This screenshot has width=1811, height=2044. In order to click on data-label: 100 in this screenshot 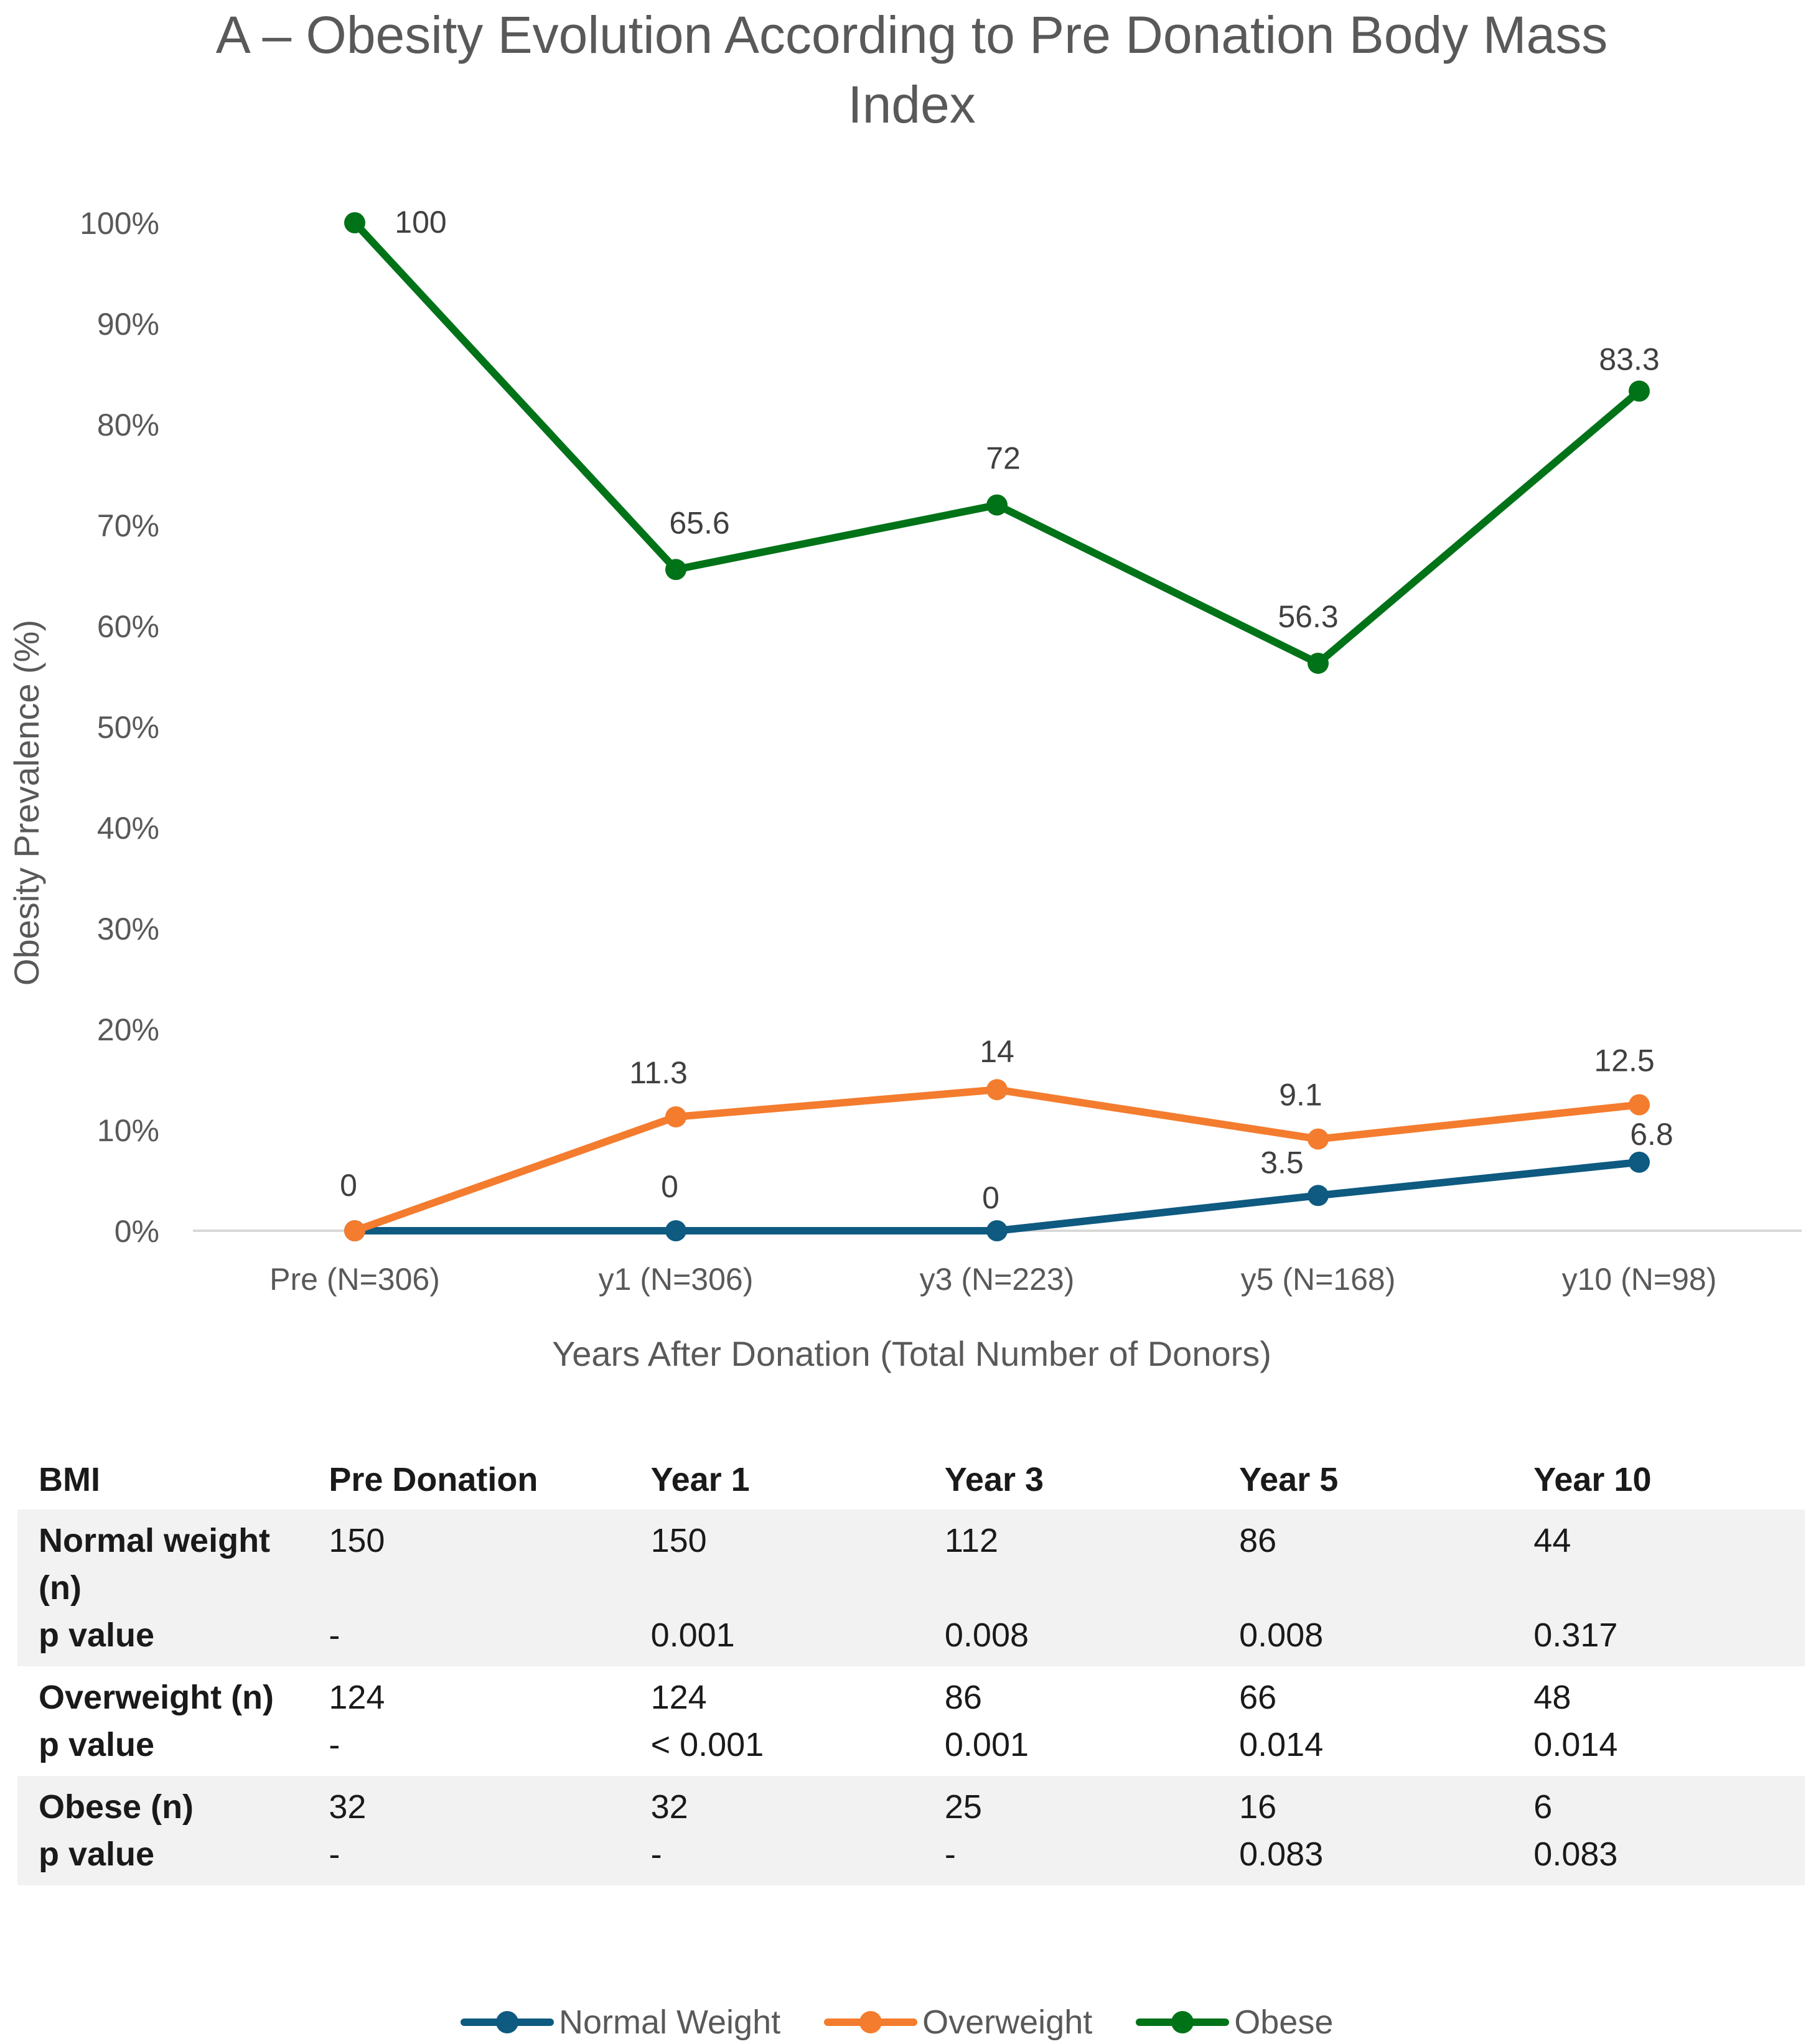, I will do `click(421, 222)`.